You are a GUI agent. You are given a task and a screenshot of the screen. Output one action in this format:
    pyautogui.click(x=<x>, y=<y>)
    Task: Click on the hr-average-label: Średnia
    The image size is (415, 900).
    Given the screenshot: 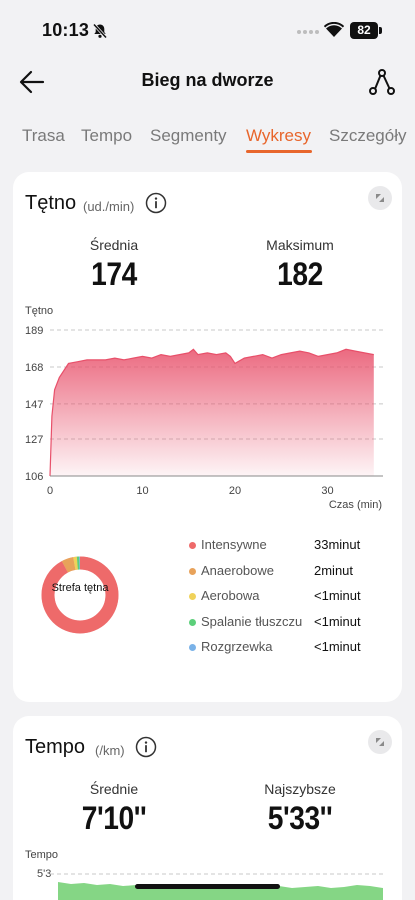 What is the action you would take?
    pyautogui.click(x=114, y=245)
    